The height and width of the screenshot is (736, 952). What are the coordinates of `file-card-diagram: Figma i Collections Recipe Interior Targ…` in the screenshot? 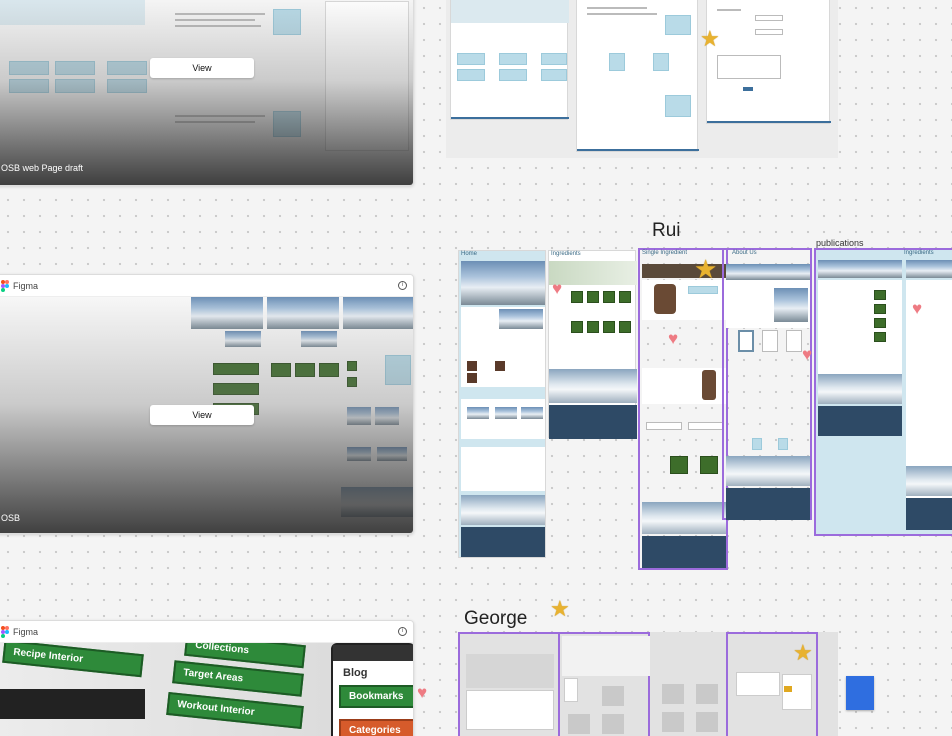 It's located at (207, 678).